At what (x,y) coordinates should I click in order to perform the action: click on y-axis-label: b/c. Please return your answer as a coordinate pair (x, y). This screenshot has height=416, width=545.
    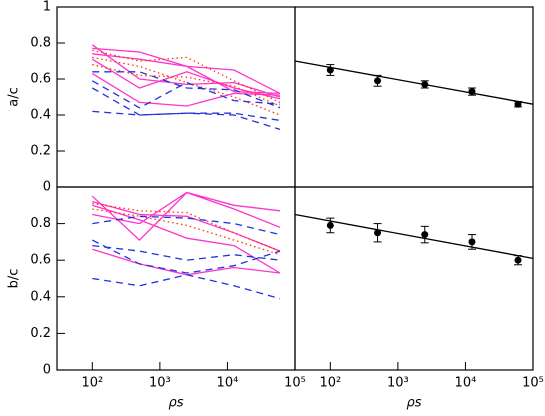
    Looking at the image, I should click on (14, 279).